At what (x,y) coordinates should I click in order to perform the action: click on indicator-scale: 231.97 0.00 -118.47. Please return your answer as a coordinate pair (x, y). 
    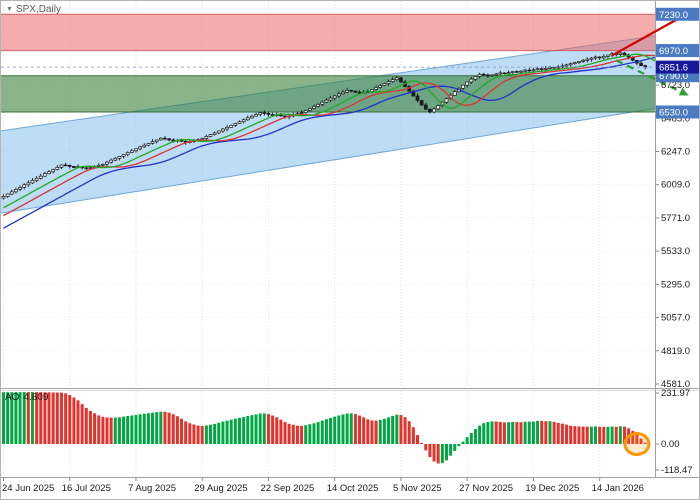
    Looking at the image, I should click on (674, 432).